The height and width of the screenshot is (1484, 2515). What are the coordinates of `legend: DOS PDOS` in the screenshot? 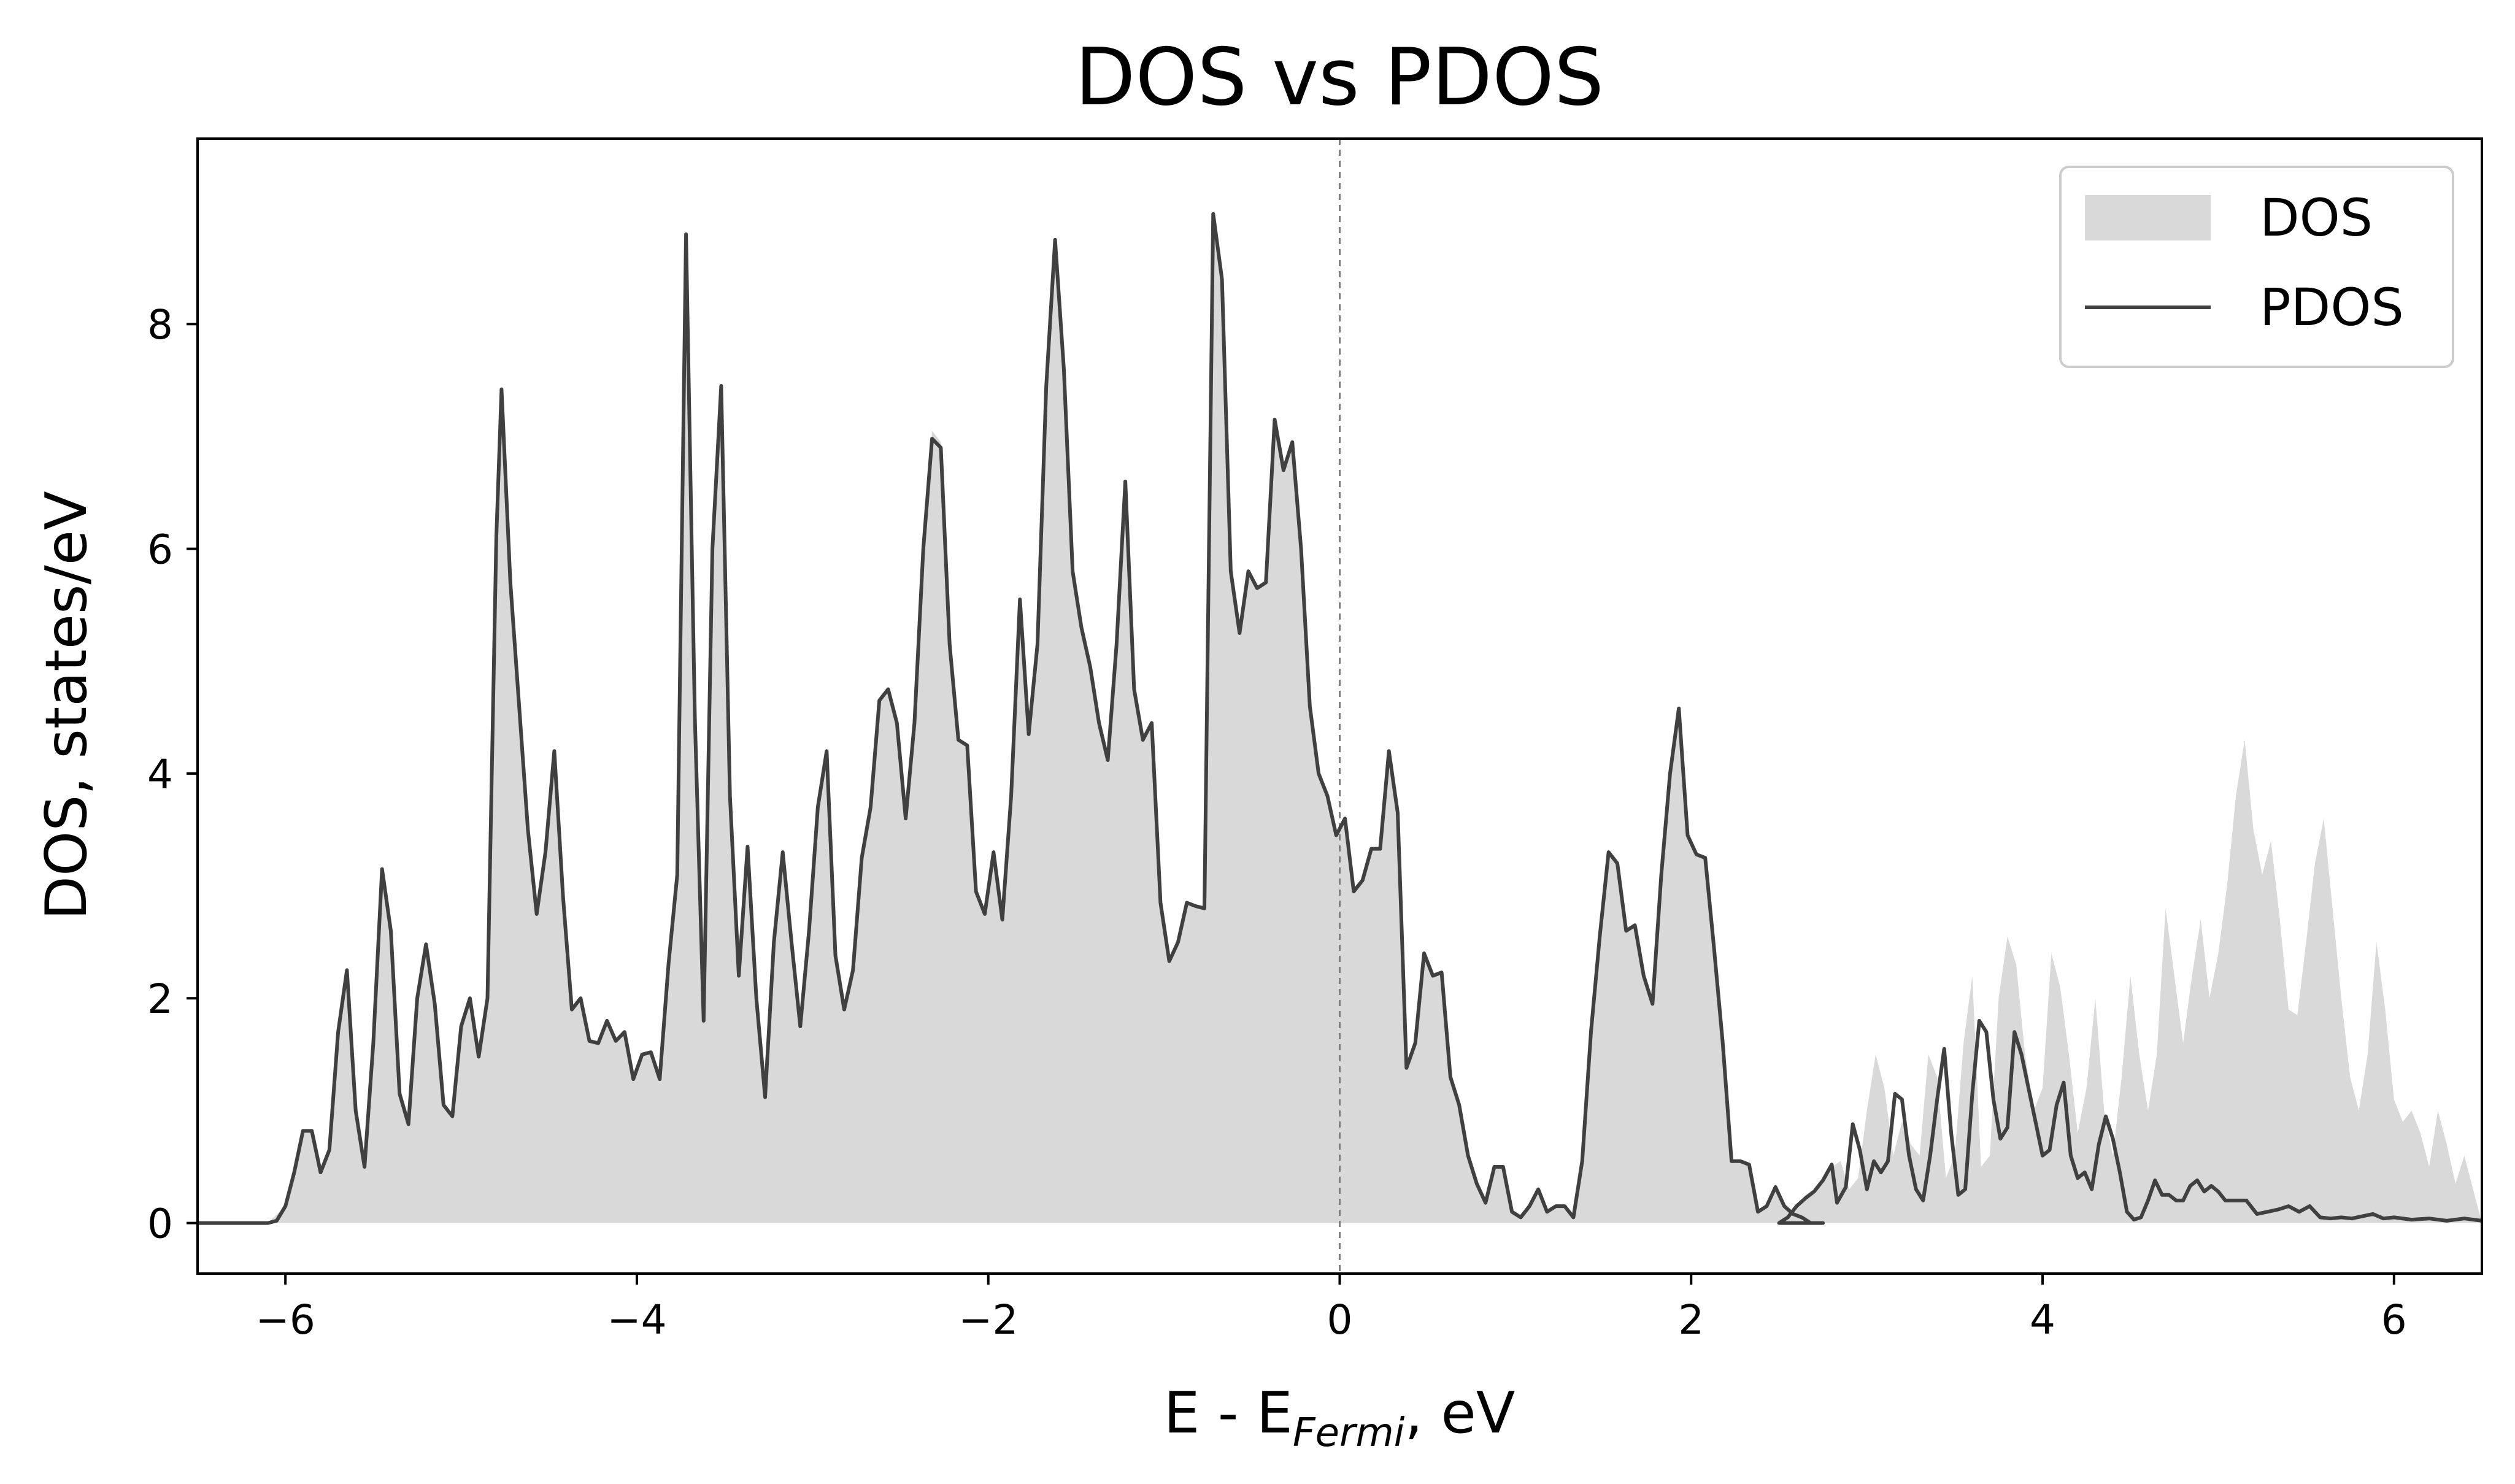 It's located at (2256, 267).